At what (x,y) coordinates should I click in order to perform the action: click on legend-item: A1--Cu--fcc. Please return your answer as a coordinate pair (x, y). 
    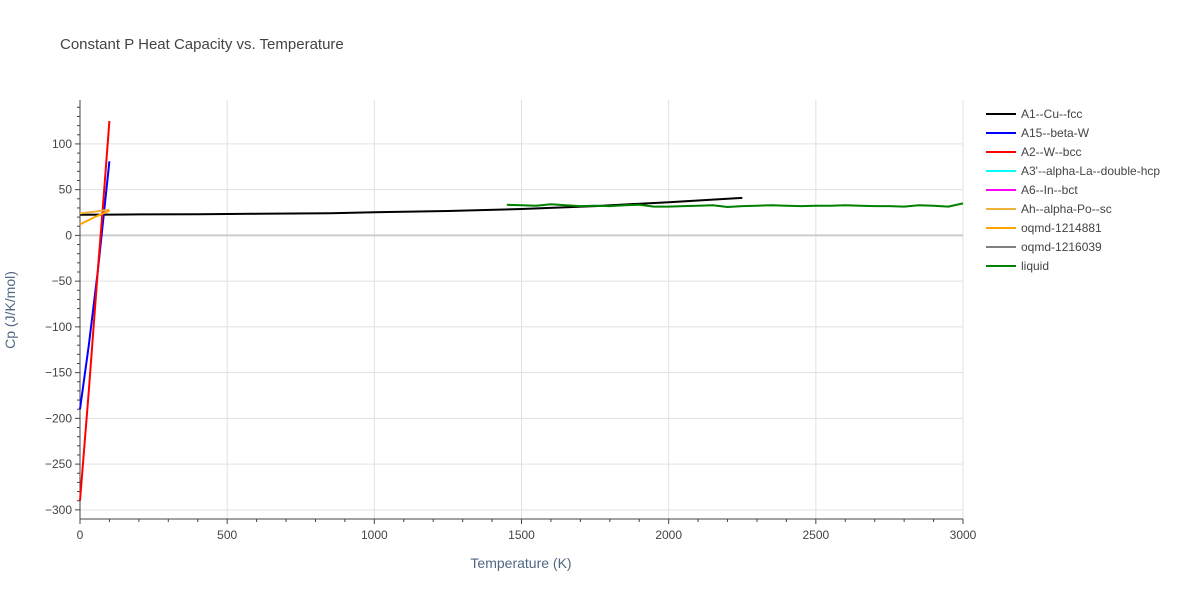
    Looking at the image, I should click on (1034, 114).